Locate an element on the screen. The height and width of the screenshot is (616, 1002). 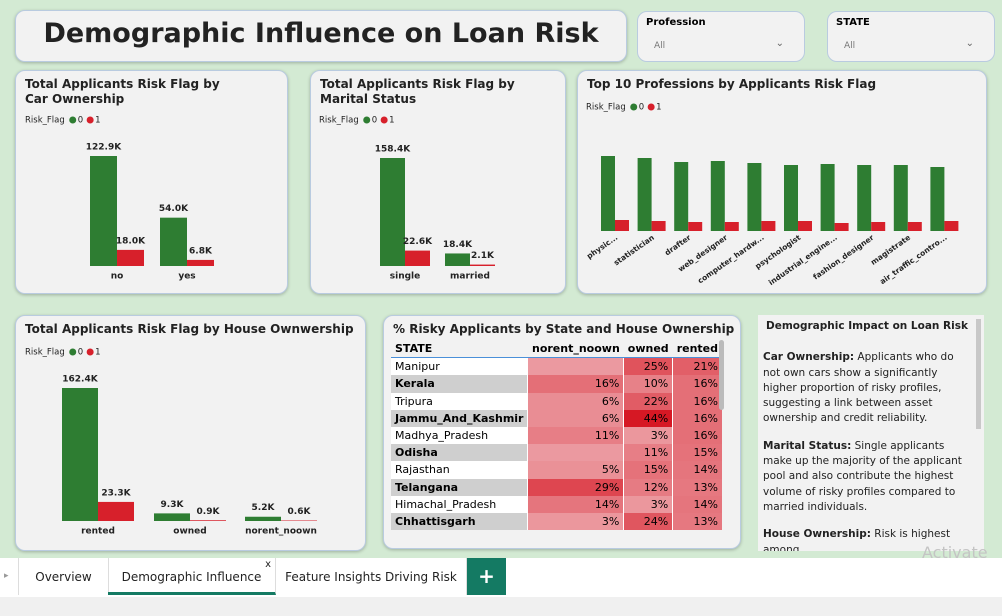
tab: Feature Insights Driving Risk is located at coordinates (371, 576).